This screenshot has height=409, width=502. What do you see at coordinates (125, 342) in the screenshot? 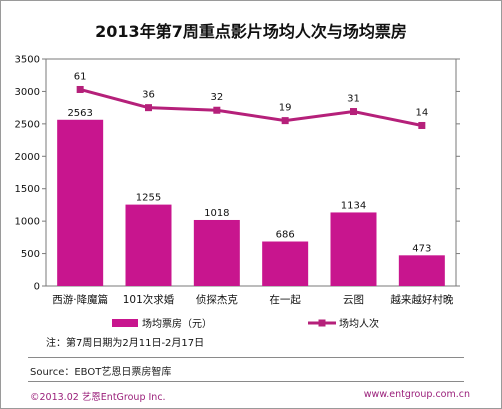
I see `chart-note: 注：第7周日期为2月11日-2月17日` at bounding box center [125, 342].